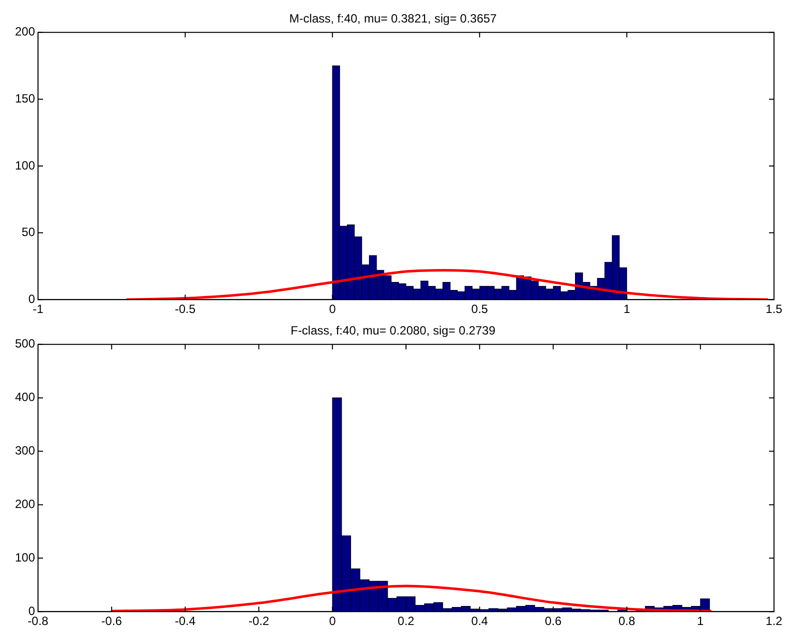 The height and width of the screenshot is (640, 796). Describe the element at coordinates (185, 621) in the screenshot. I see `x-tick-label: -0.4` at that location.